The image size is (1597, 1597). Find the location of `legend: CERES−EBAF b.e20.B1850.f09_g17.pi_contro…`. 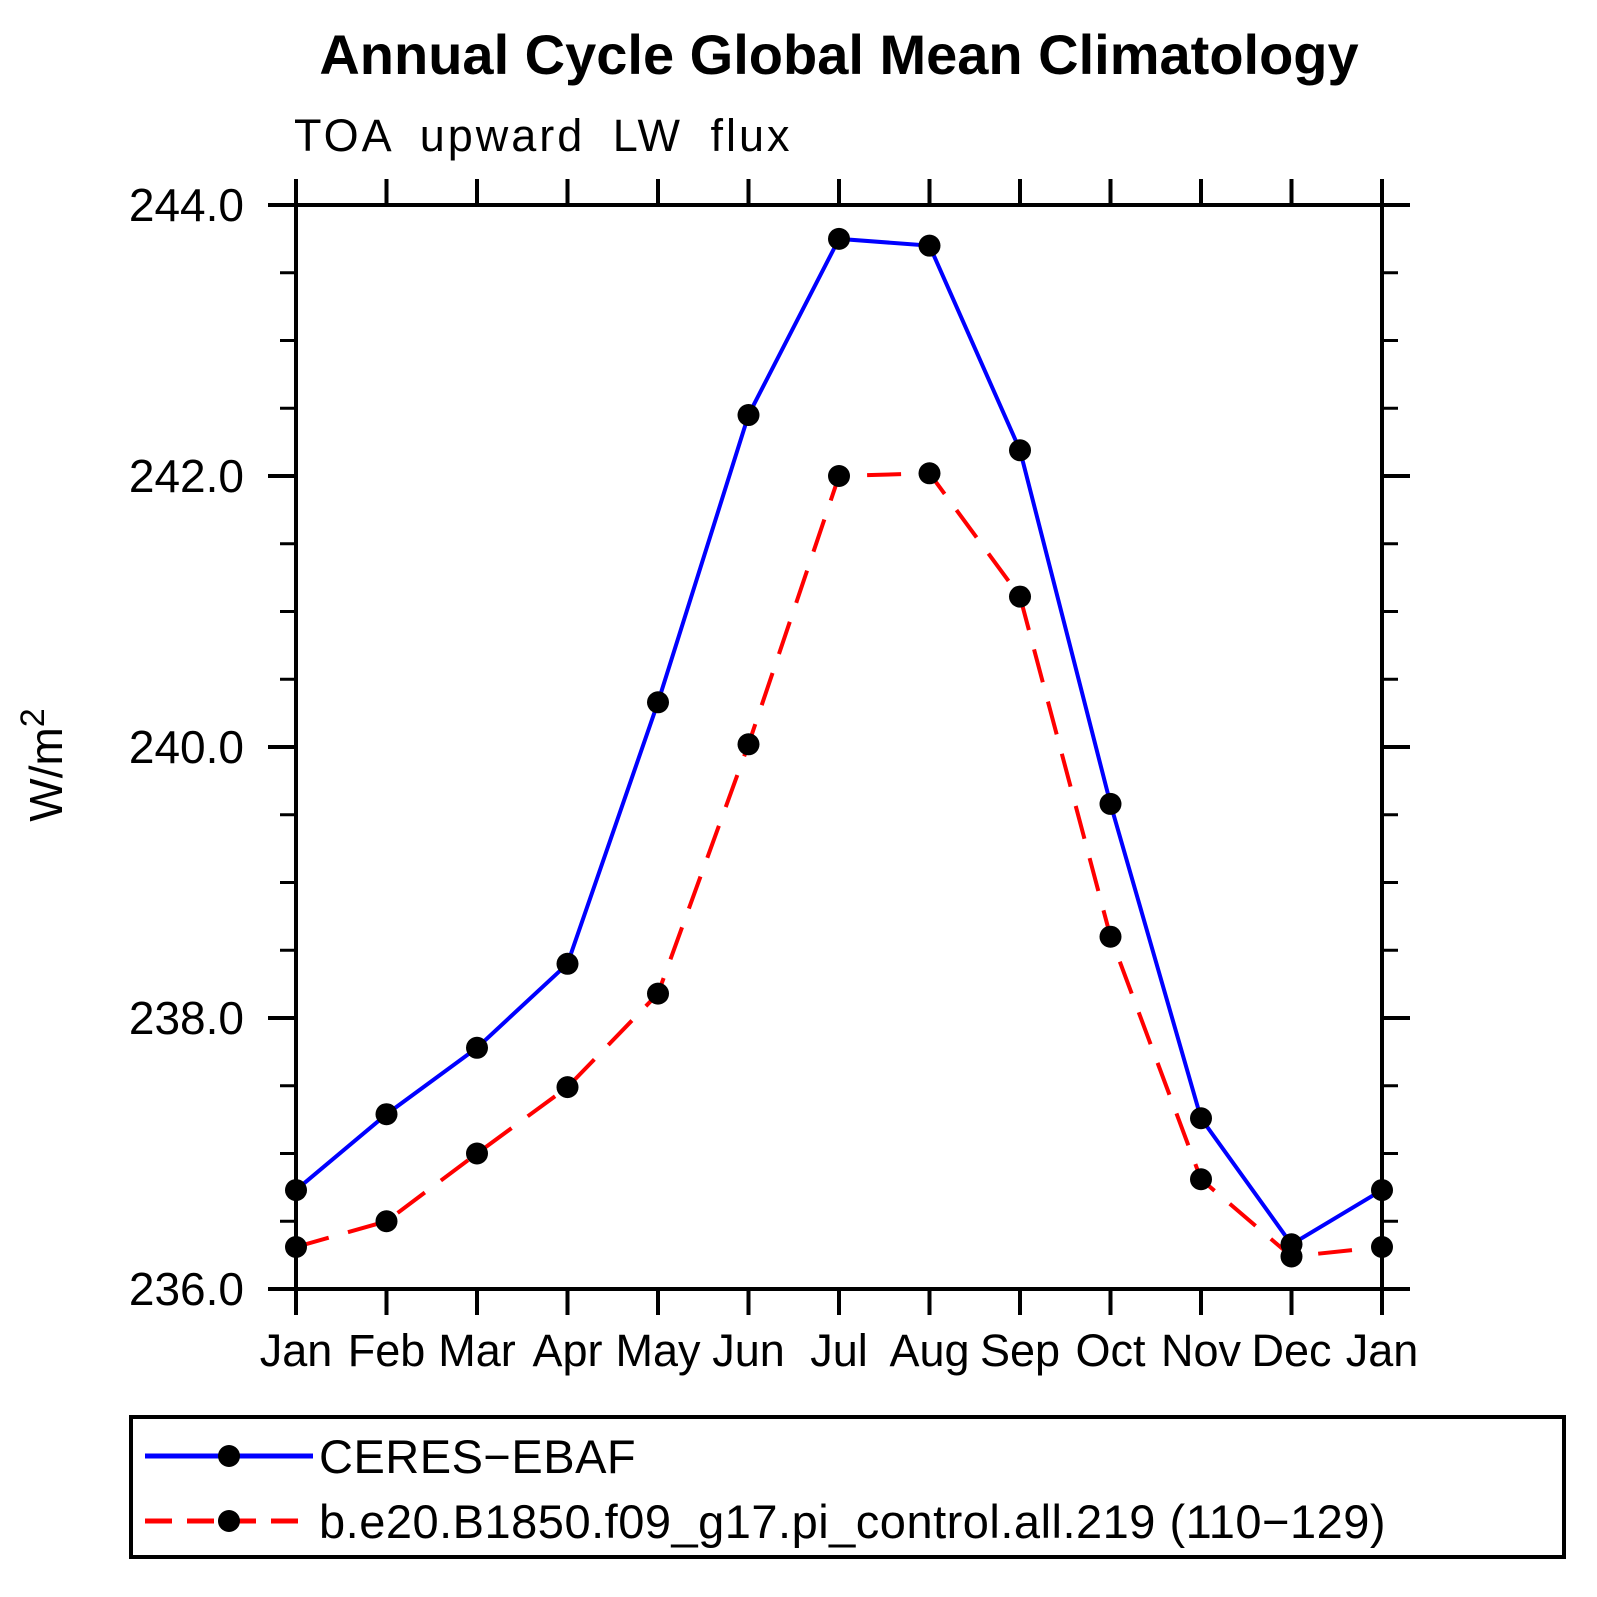

legend: CERES−EBAF b.e20.B1850.f09_g17.pi_contro… is located at coordinates (847, 1487).